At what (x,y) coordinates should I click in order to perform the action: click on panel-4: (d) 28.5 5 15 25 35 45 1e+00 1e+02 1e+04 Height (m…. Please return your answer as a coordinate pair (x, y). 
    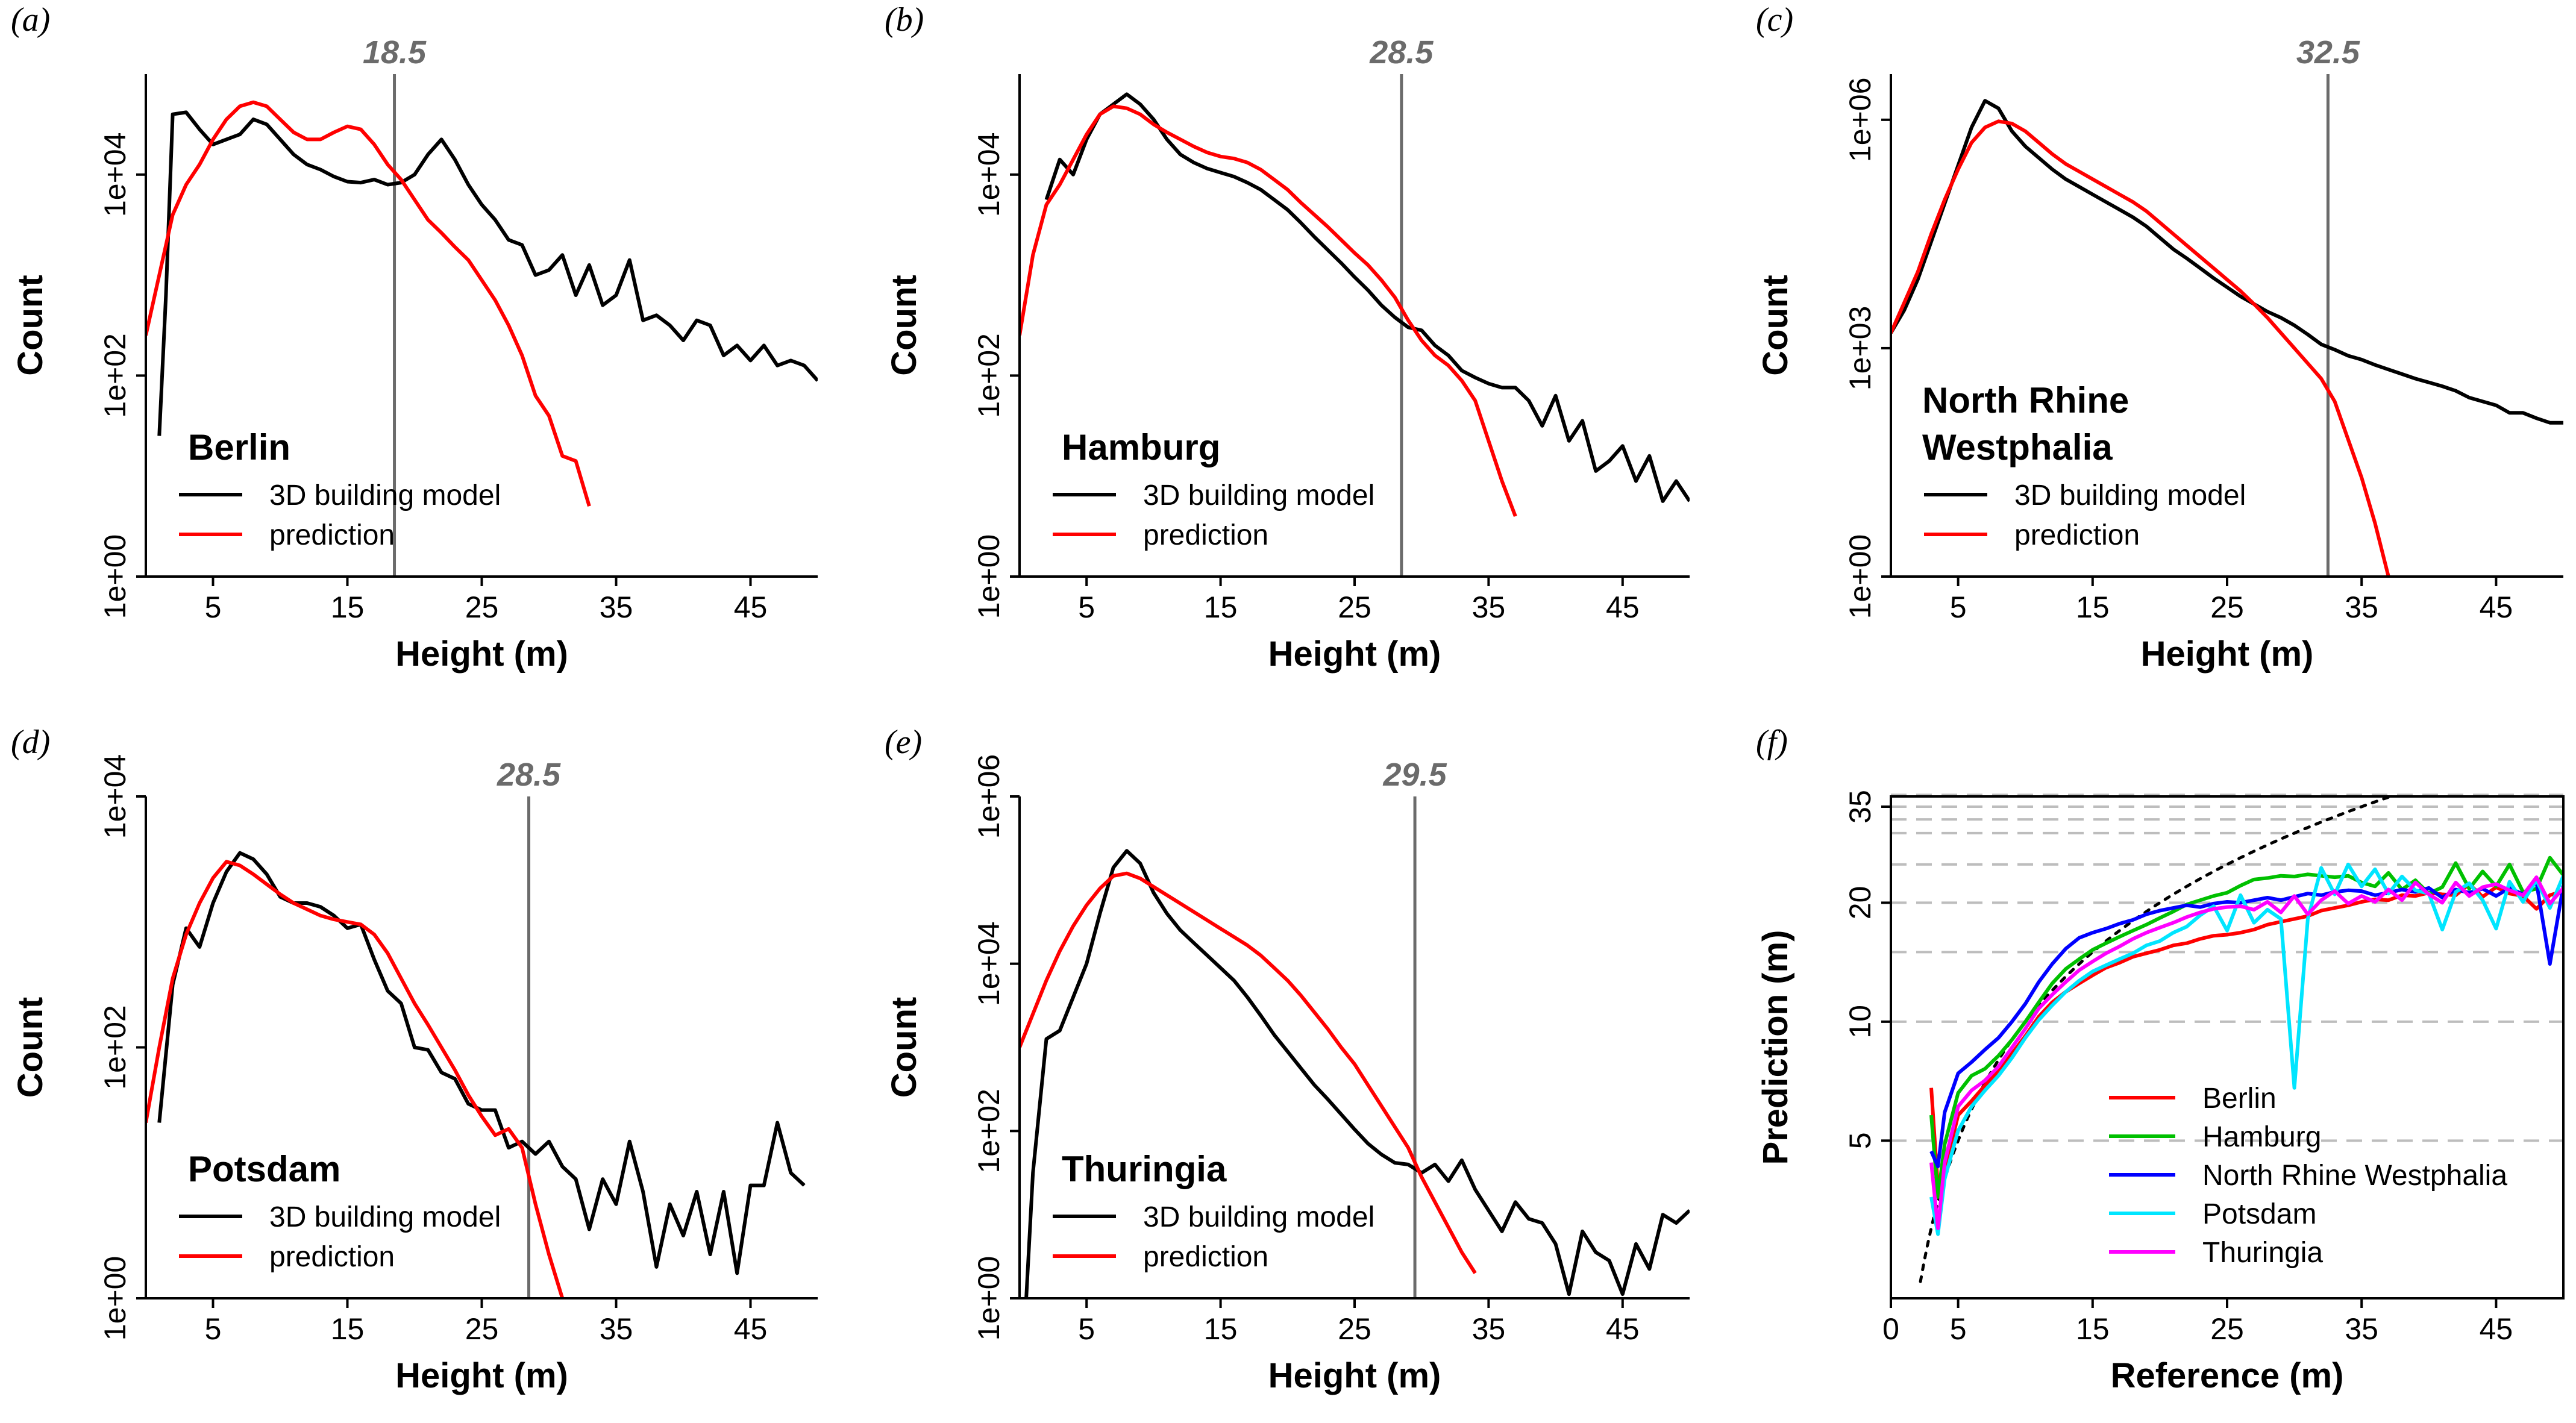
    Looking at the image, I should click on (414, 1059).